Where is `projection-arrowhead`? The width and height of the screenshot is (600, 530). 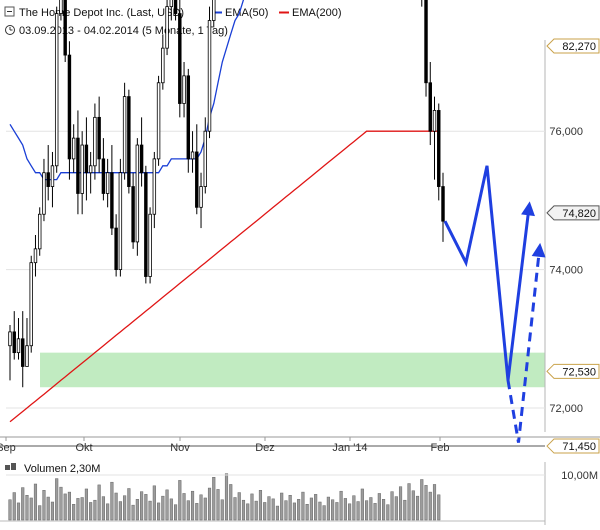
projection-arrowhead is located at coordinates (538, 250).